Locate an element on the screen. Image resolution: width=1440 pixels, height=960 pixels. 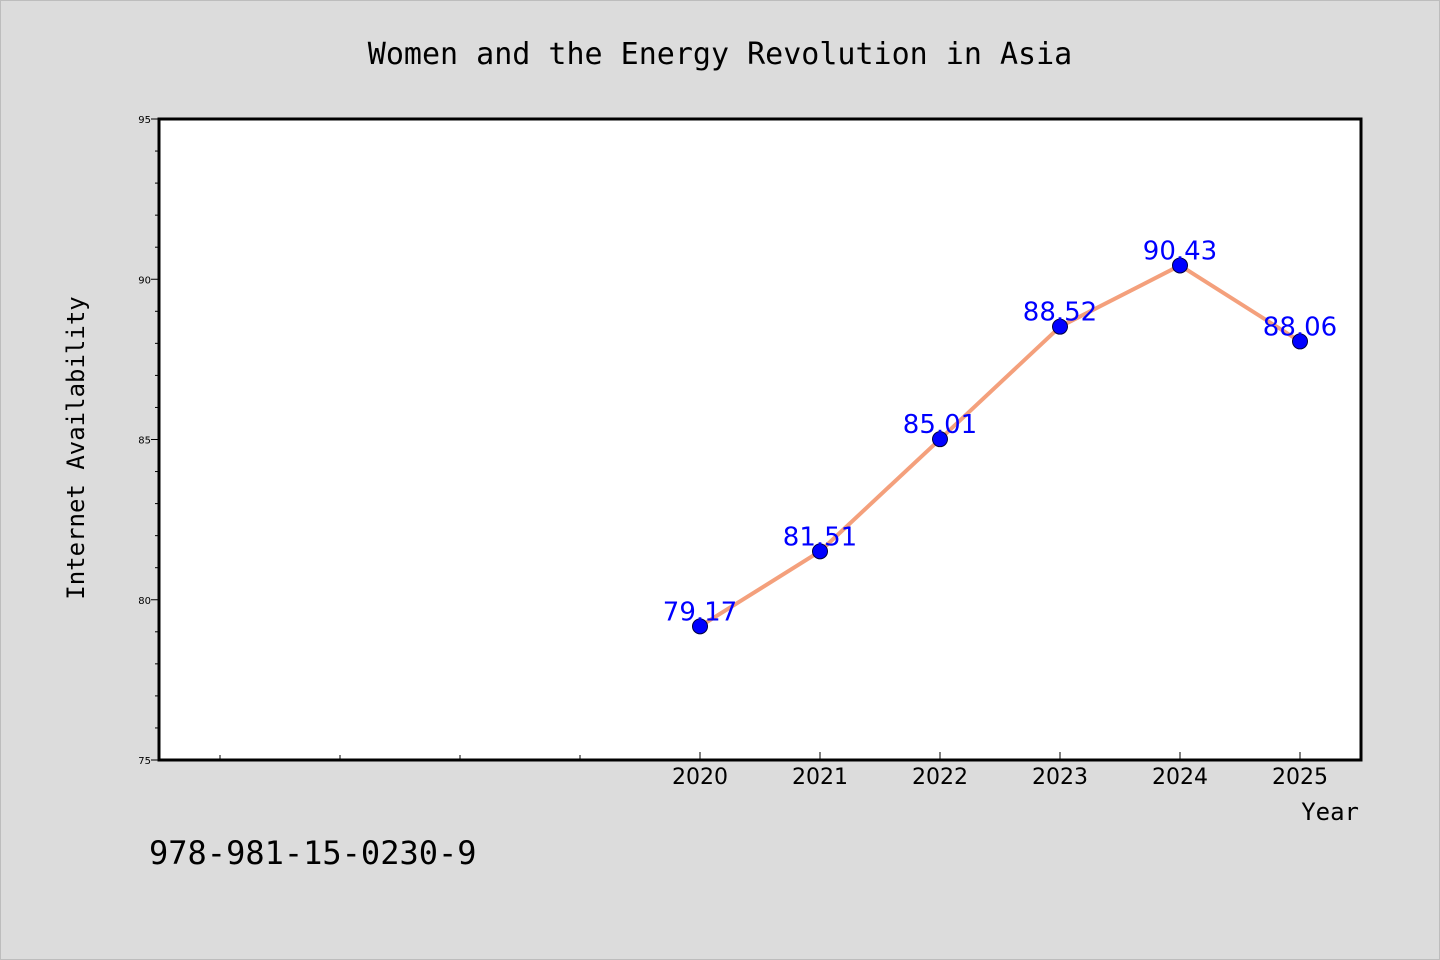
data-label: 79.17 is located at coordinates (700, 612).